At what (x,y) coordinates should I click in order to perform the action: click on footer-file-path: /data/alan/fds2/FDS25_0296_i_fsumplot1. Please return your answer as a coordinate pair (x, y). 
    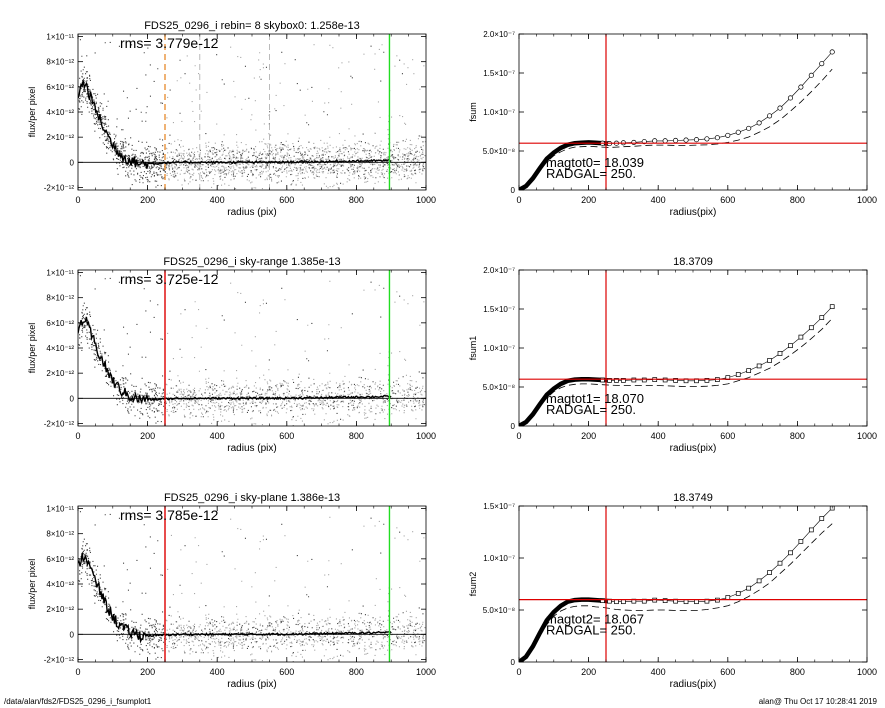
    Looking at the image, I should click on (78, 701).